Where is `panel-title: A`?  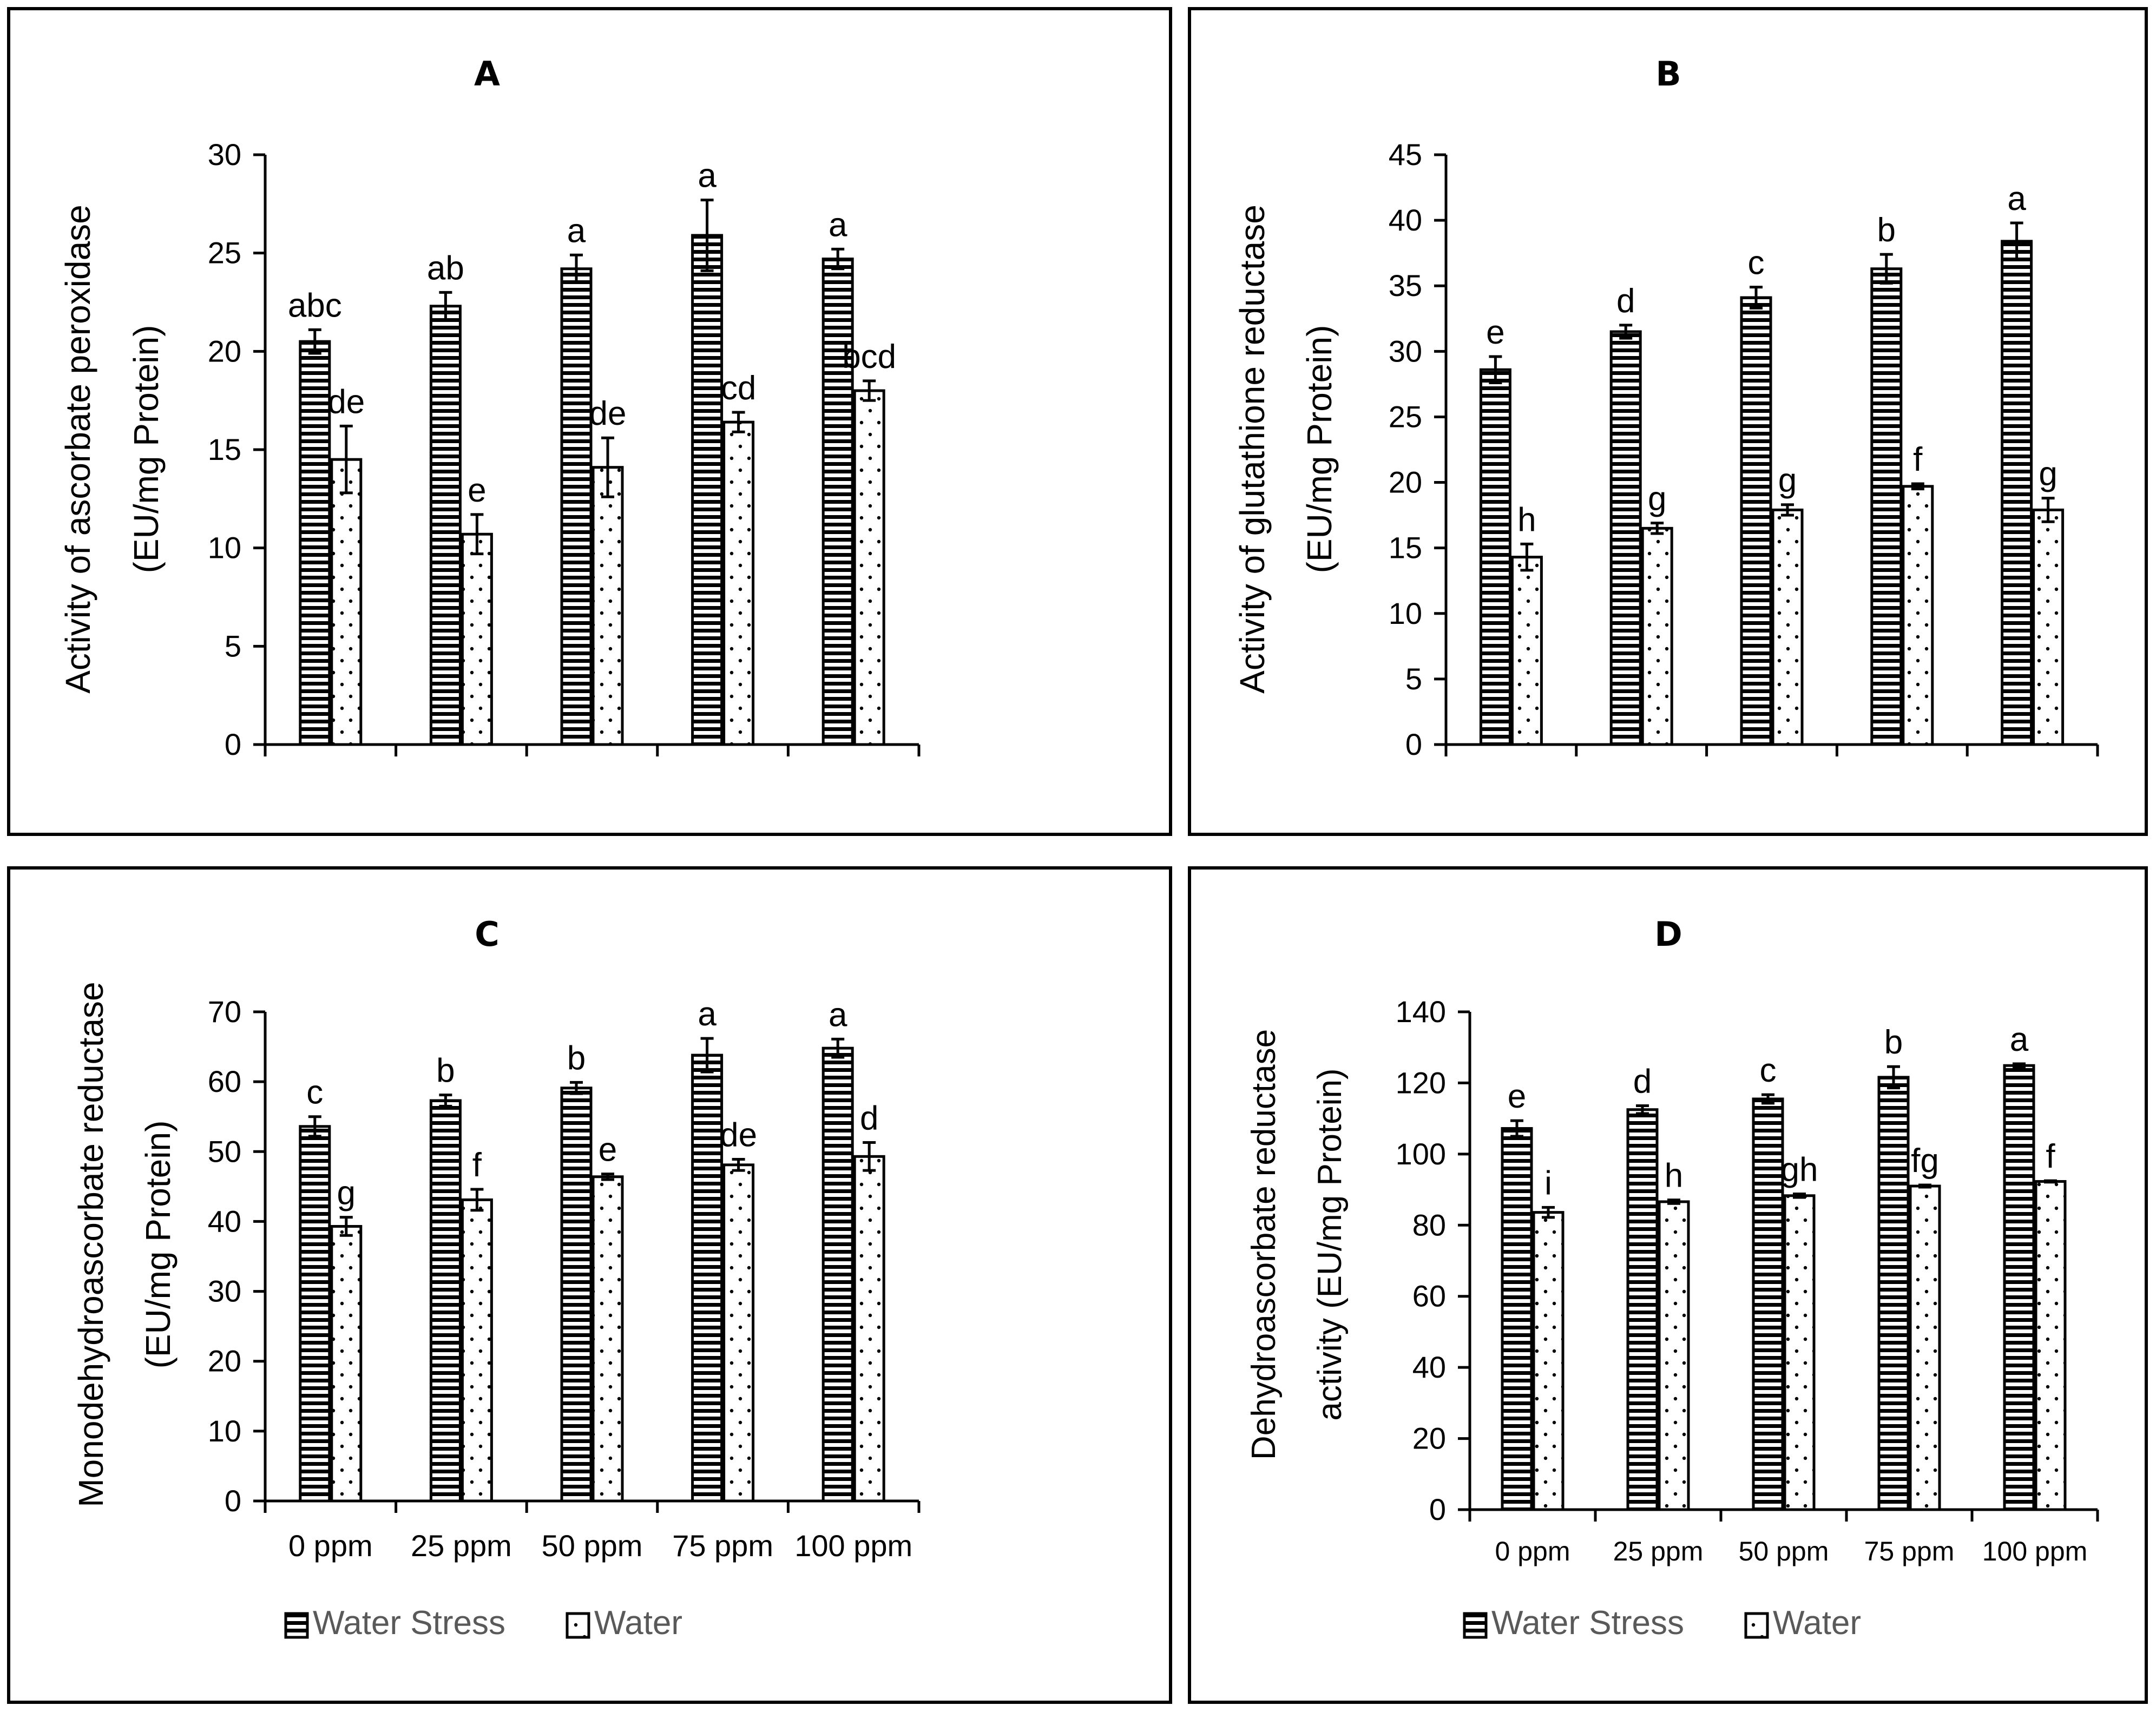
panel-title: A is located at coordinates (487, 74).